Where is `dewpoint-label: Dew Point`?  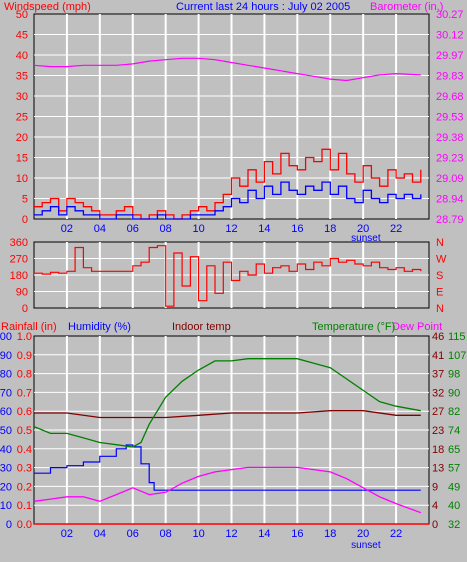 dewpoint-label: Dew Point is located at coordinates (417, 327).